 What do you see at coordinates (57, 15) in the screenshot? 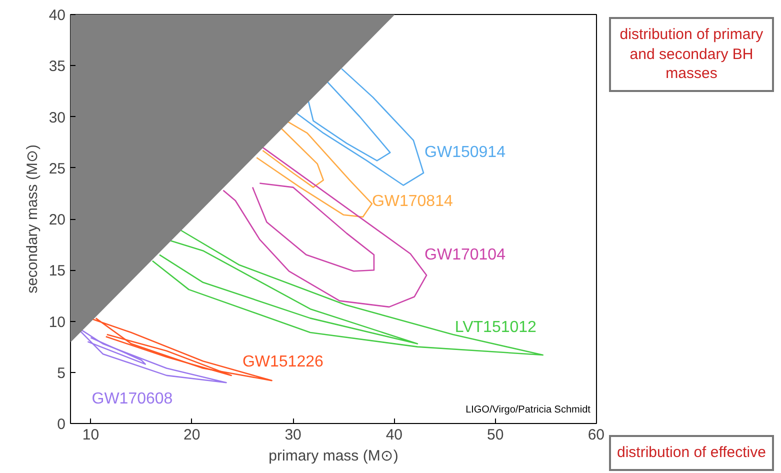
I see `y-tick-label: 40` at bounding box center [57, 15].